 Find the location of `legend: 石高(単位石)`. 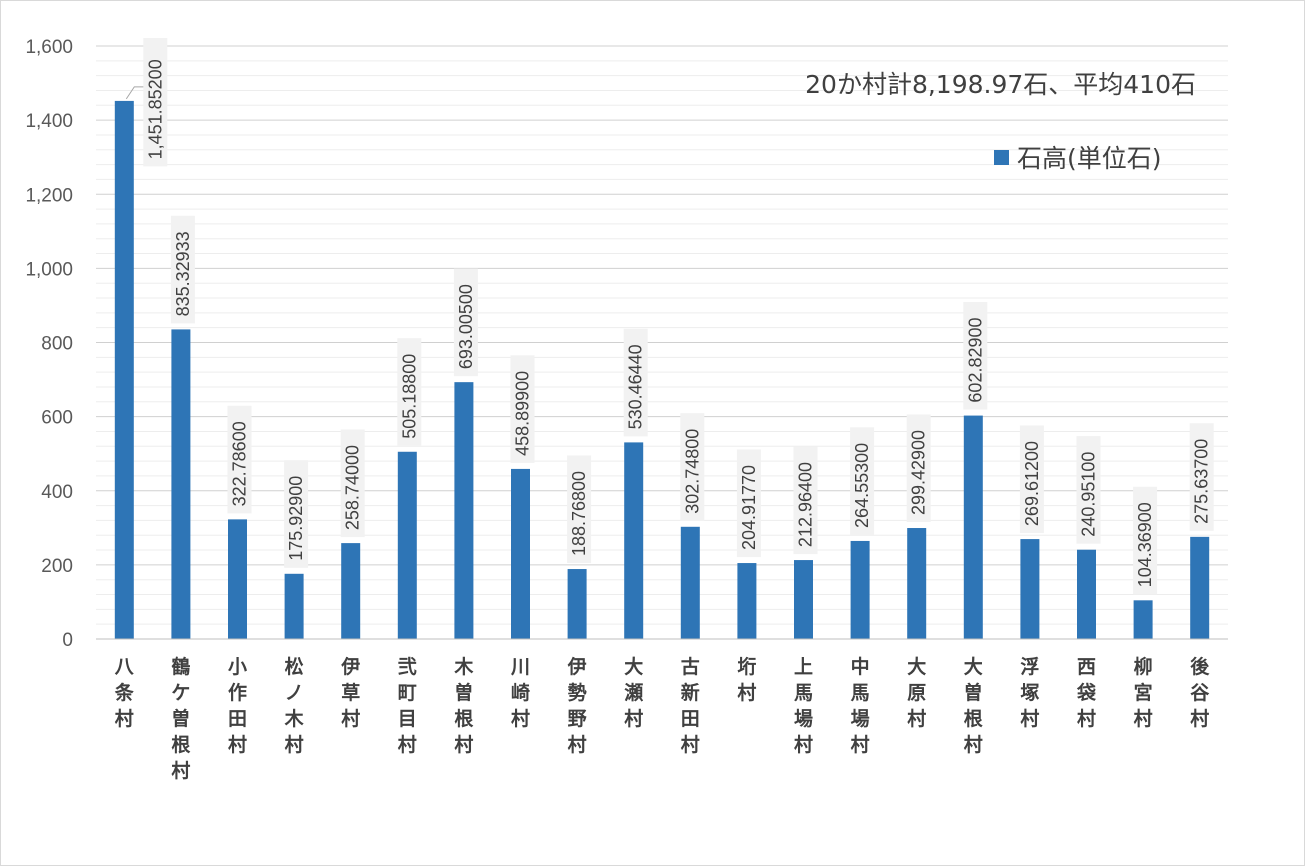

legend: 石高(単位石) is located at coordinates (1078, 158).